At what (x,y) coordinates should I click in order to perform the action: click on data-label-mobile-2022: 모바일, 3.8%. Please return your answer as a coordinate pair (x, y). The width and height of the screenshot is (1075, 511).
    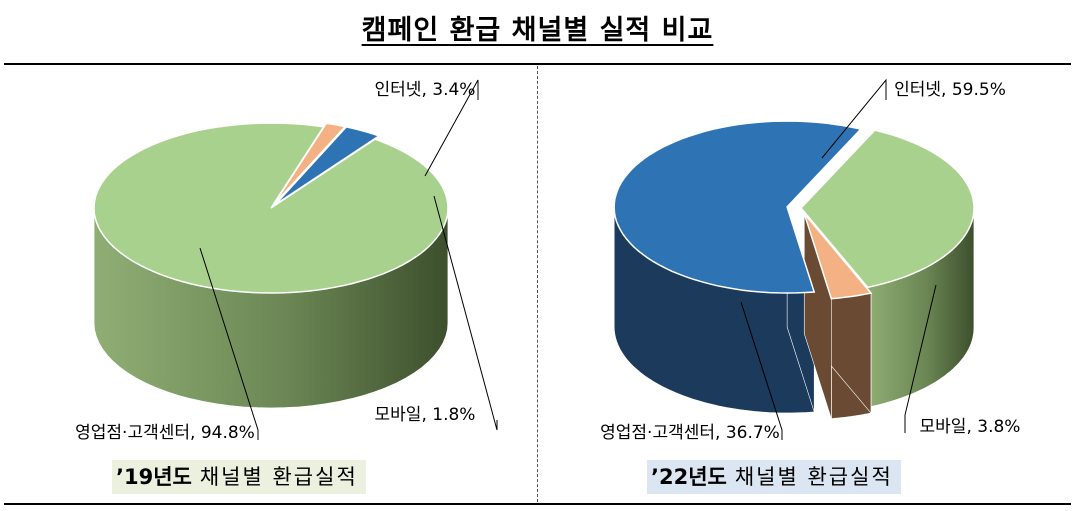
    Looking at the image, I should click on (970, 427).